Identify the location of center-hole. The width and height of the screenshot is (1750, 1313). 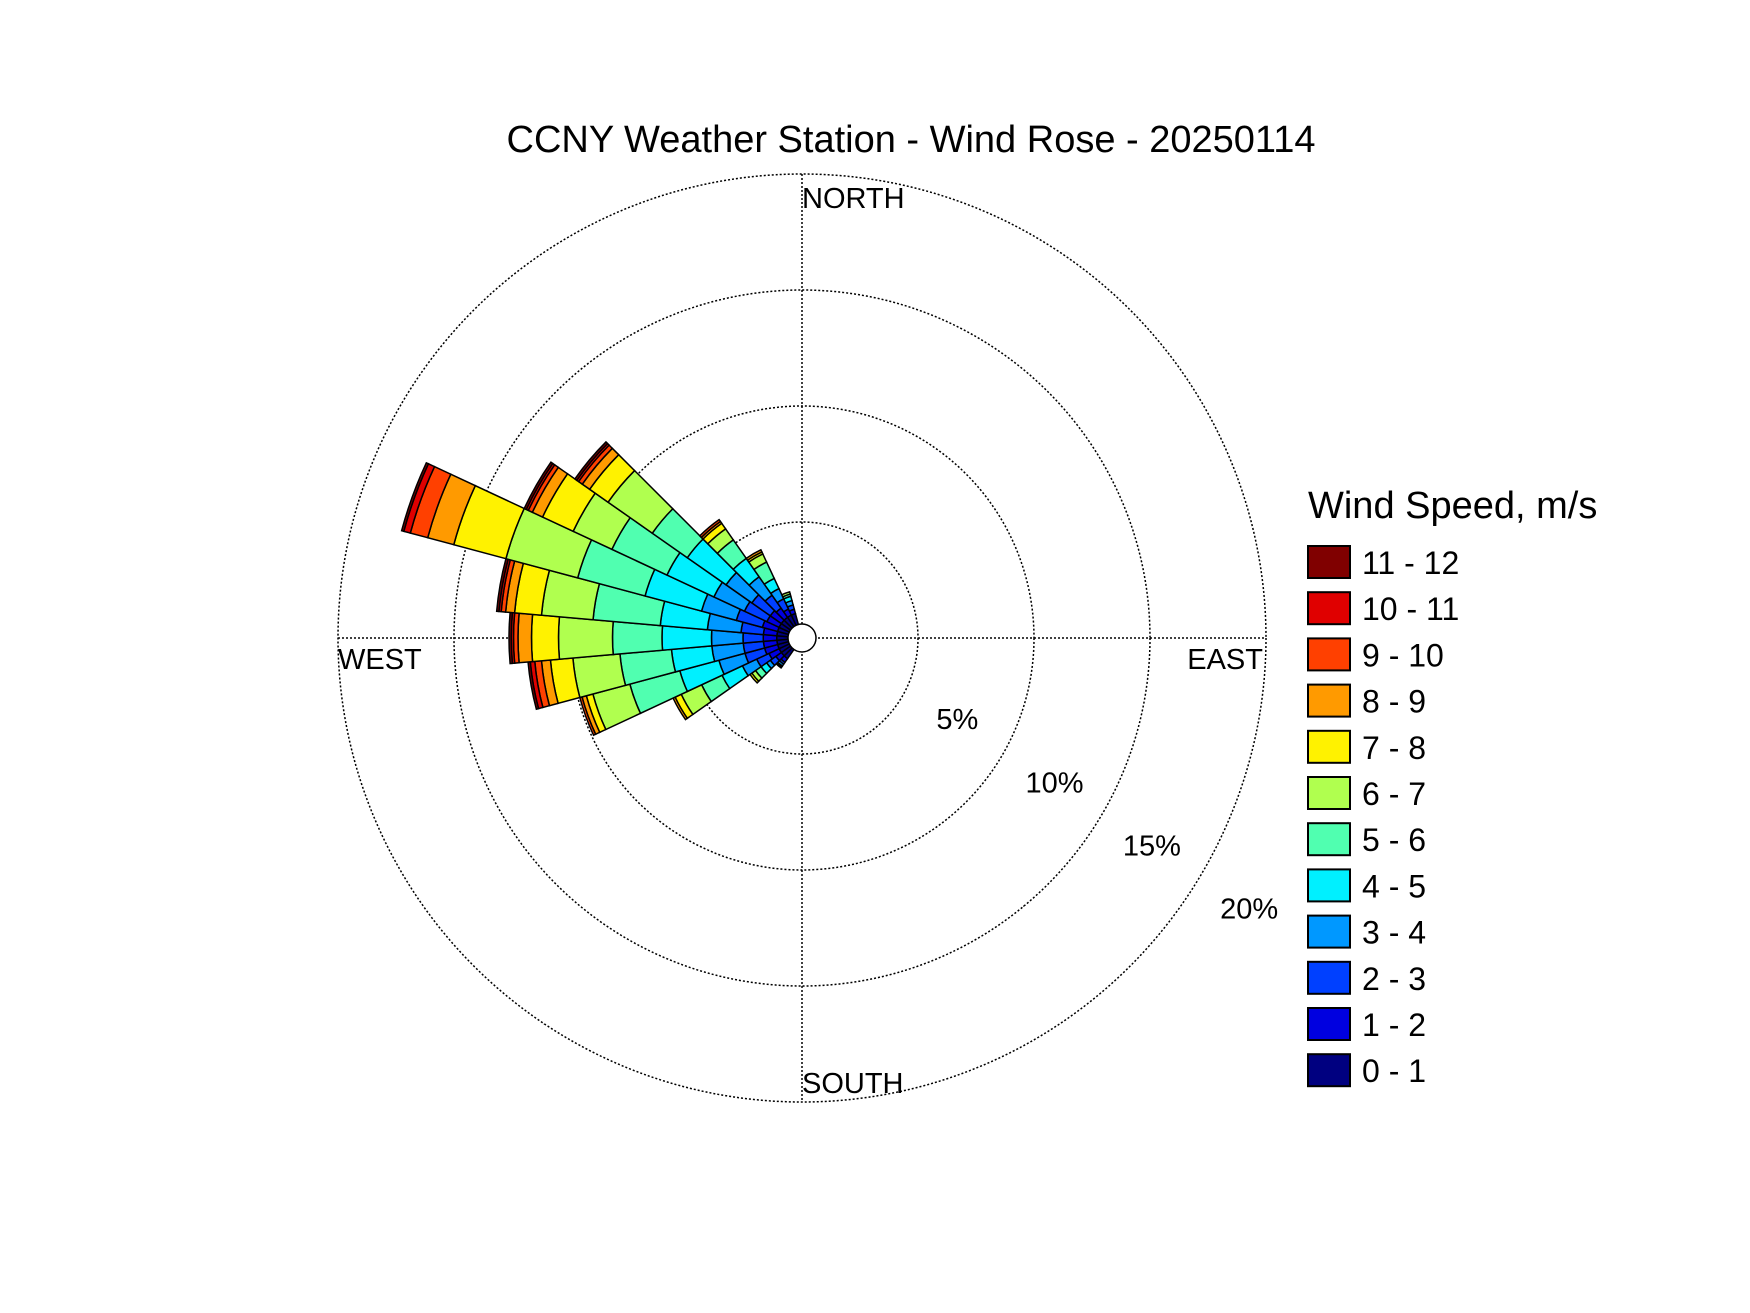
(802, 638).